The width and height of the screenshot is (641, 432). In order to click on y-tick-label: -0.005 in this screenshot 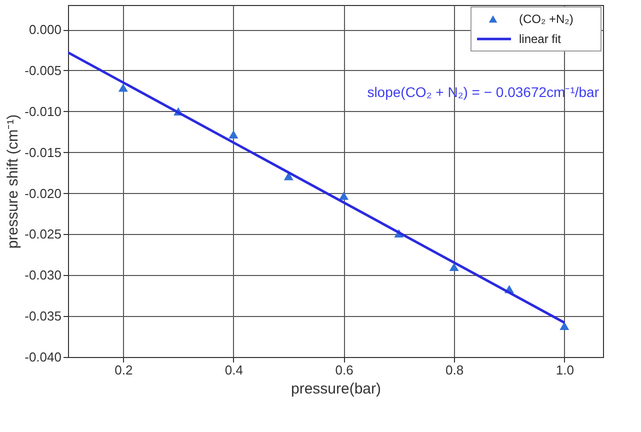, I will do `click(43, 70)`.